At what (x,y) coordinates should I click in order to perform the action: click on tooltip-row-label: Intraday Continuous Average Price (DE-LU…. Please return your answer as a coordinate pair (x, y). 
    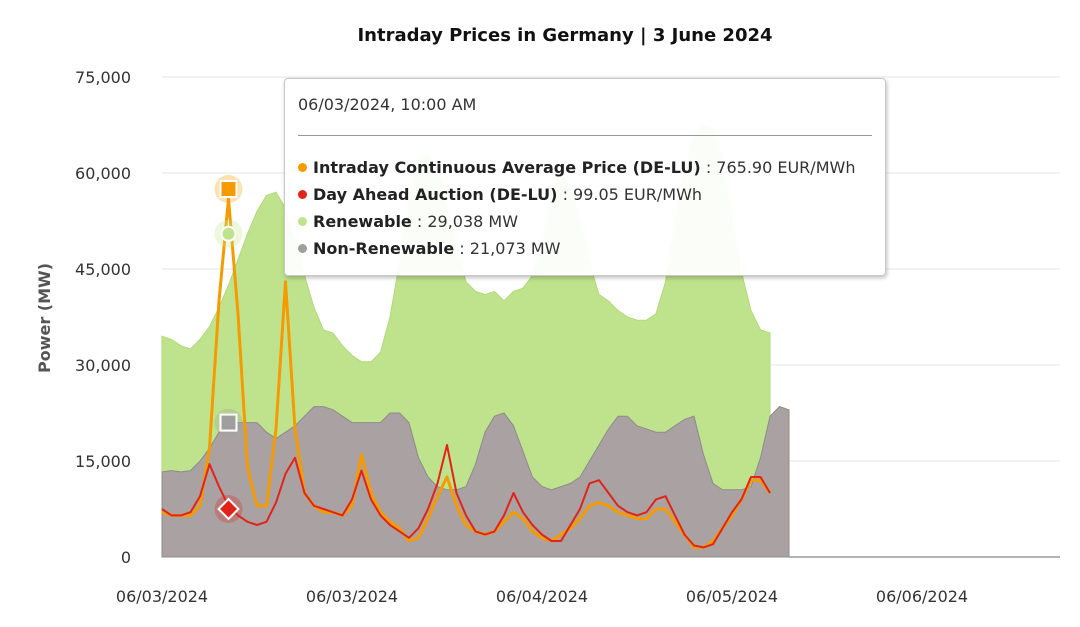
    Looking at the image, I should click on (507, 167).